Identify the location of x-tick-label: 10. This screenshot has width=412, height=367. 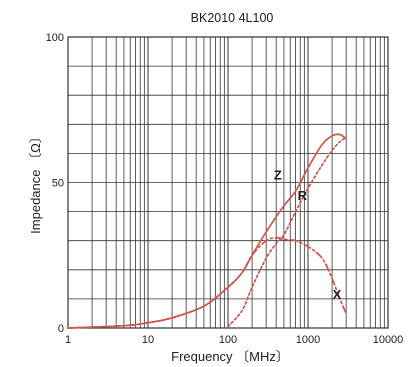
(148, 340).